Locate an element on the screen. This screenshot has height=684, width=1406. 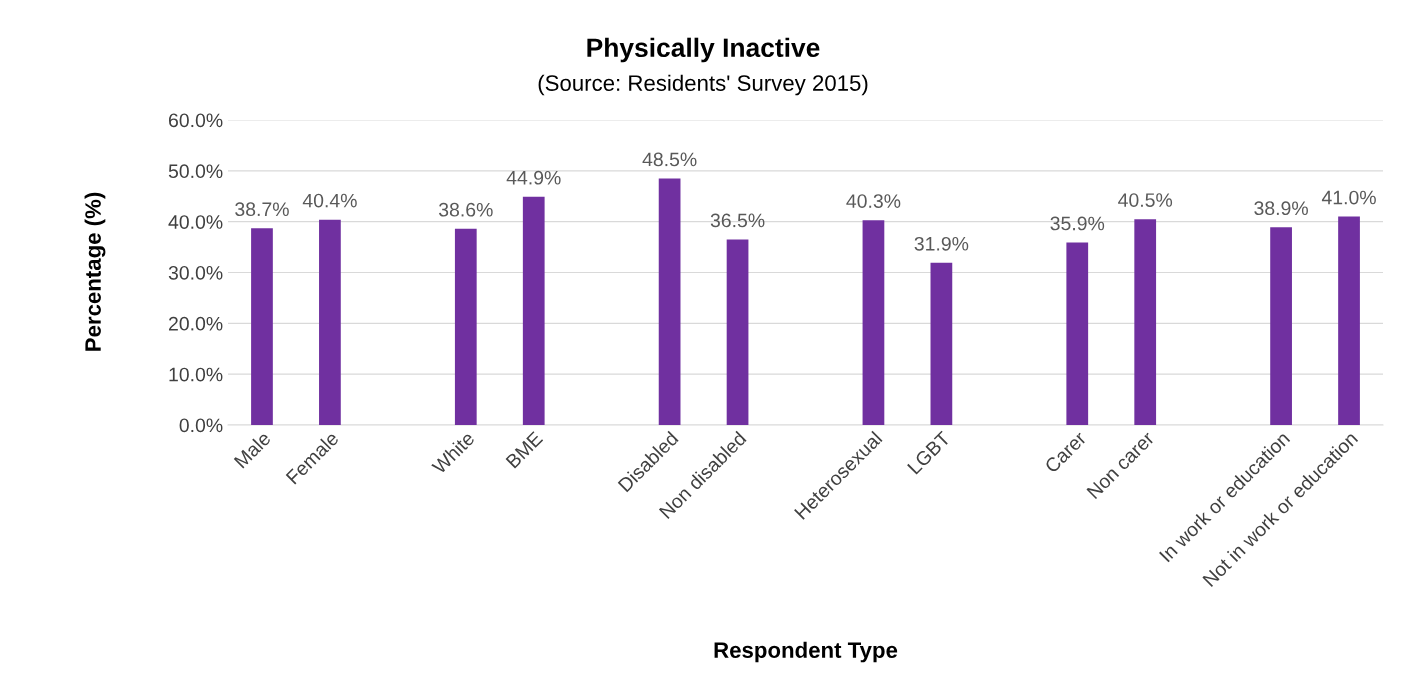
data-label: 40.4% is located at coordinates (329, 200).